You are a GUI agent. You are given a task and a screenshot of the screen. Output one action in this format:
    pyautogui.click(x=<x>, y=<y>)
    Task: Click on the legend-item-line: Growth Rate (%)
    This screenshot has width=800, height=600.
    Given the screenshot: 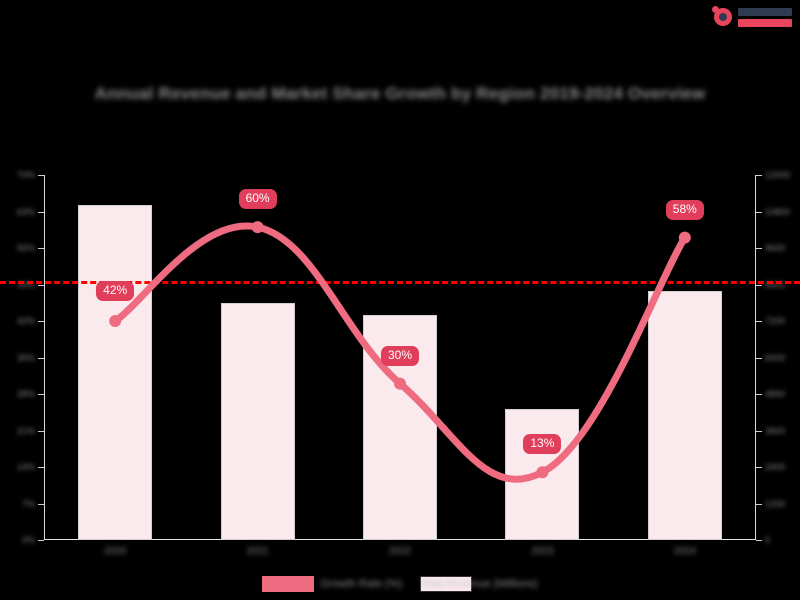 What is the action you would take?
    pyautogui.click(x=332, y=584)
    